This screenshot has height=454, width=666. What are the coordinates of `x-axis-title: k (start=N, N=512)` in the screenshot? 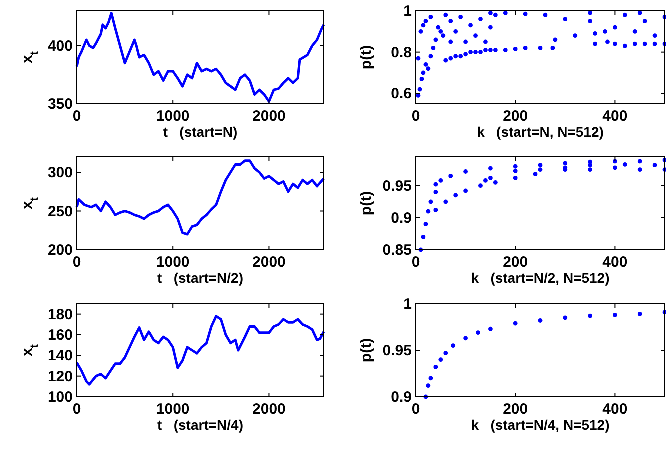 It's located at (540, 132).